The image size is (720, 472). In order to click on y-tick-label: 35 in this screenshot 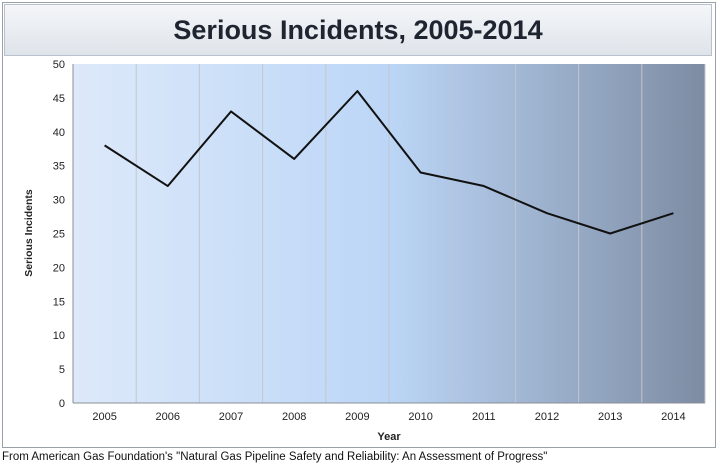, I will do `click(59, 167)`.